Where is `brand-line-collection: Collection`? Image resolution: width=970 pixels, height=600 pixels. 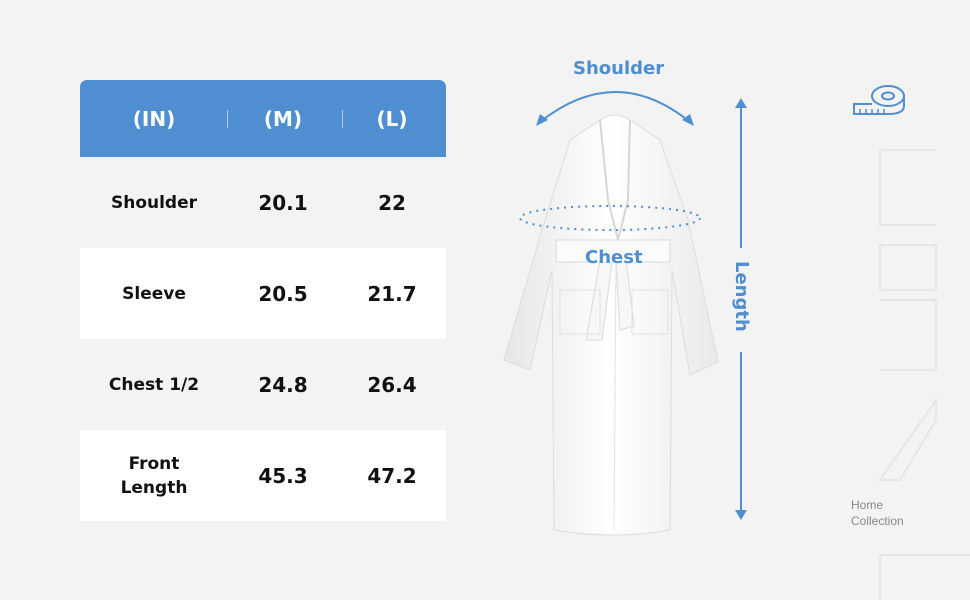 brand-line-collection: Collection is located at coordinates (877, 521).